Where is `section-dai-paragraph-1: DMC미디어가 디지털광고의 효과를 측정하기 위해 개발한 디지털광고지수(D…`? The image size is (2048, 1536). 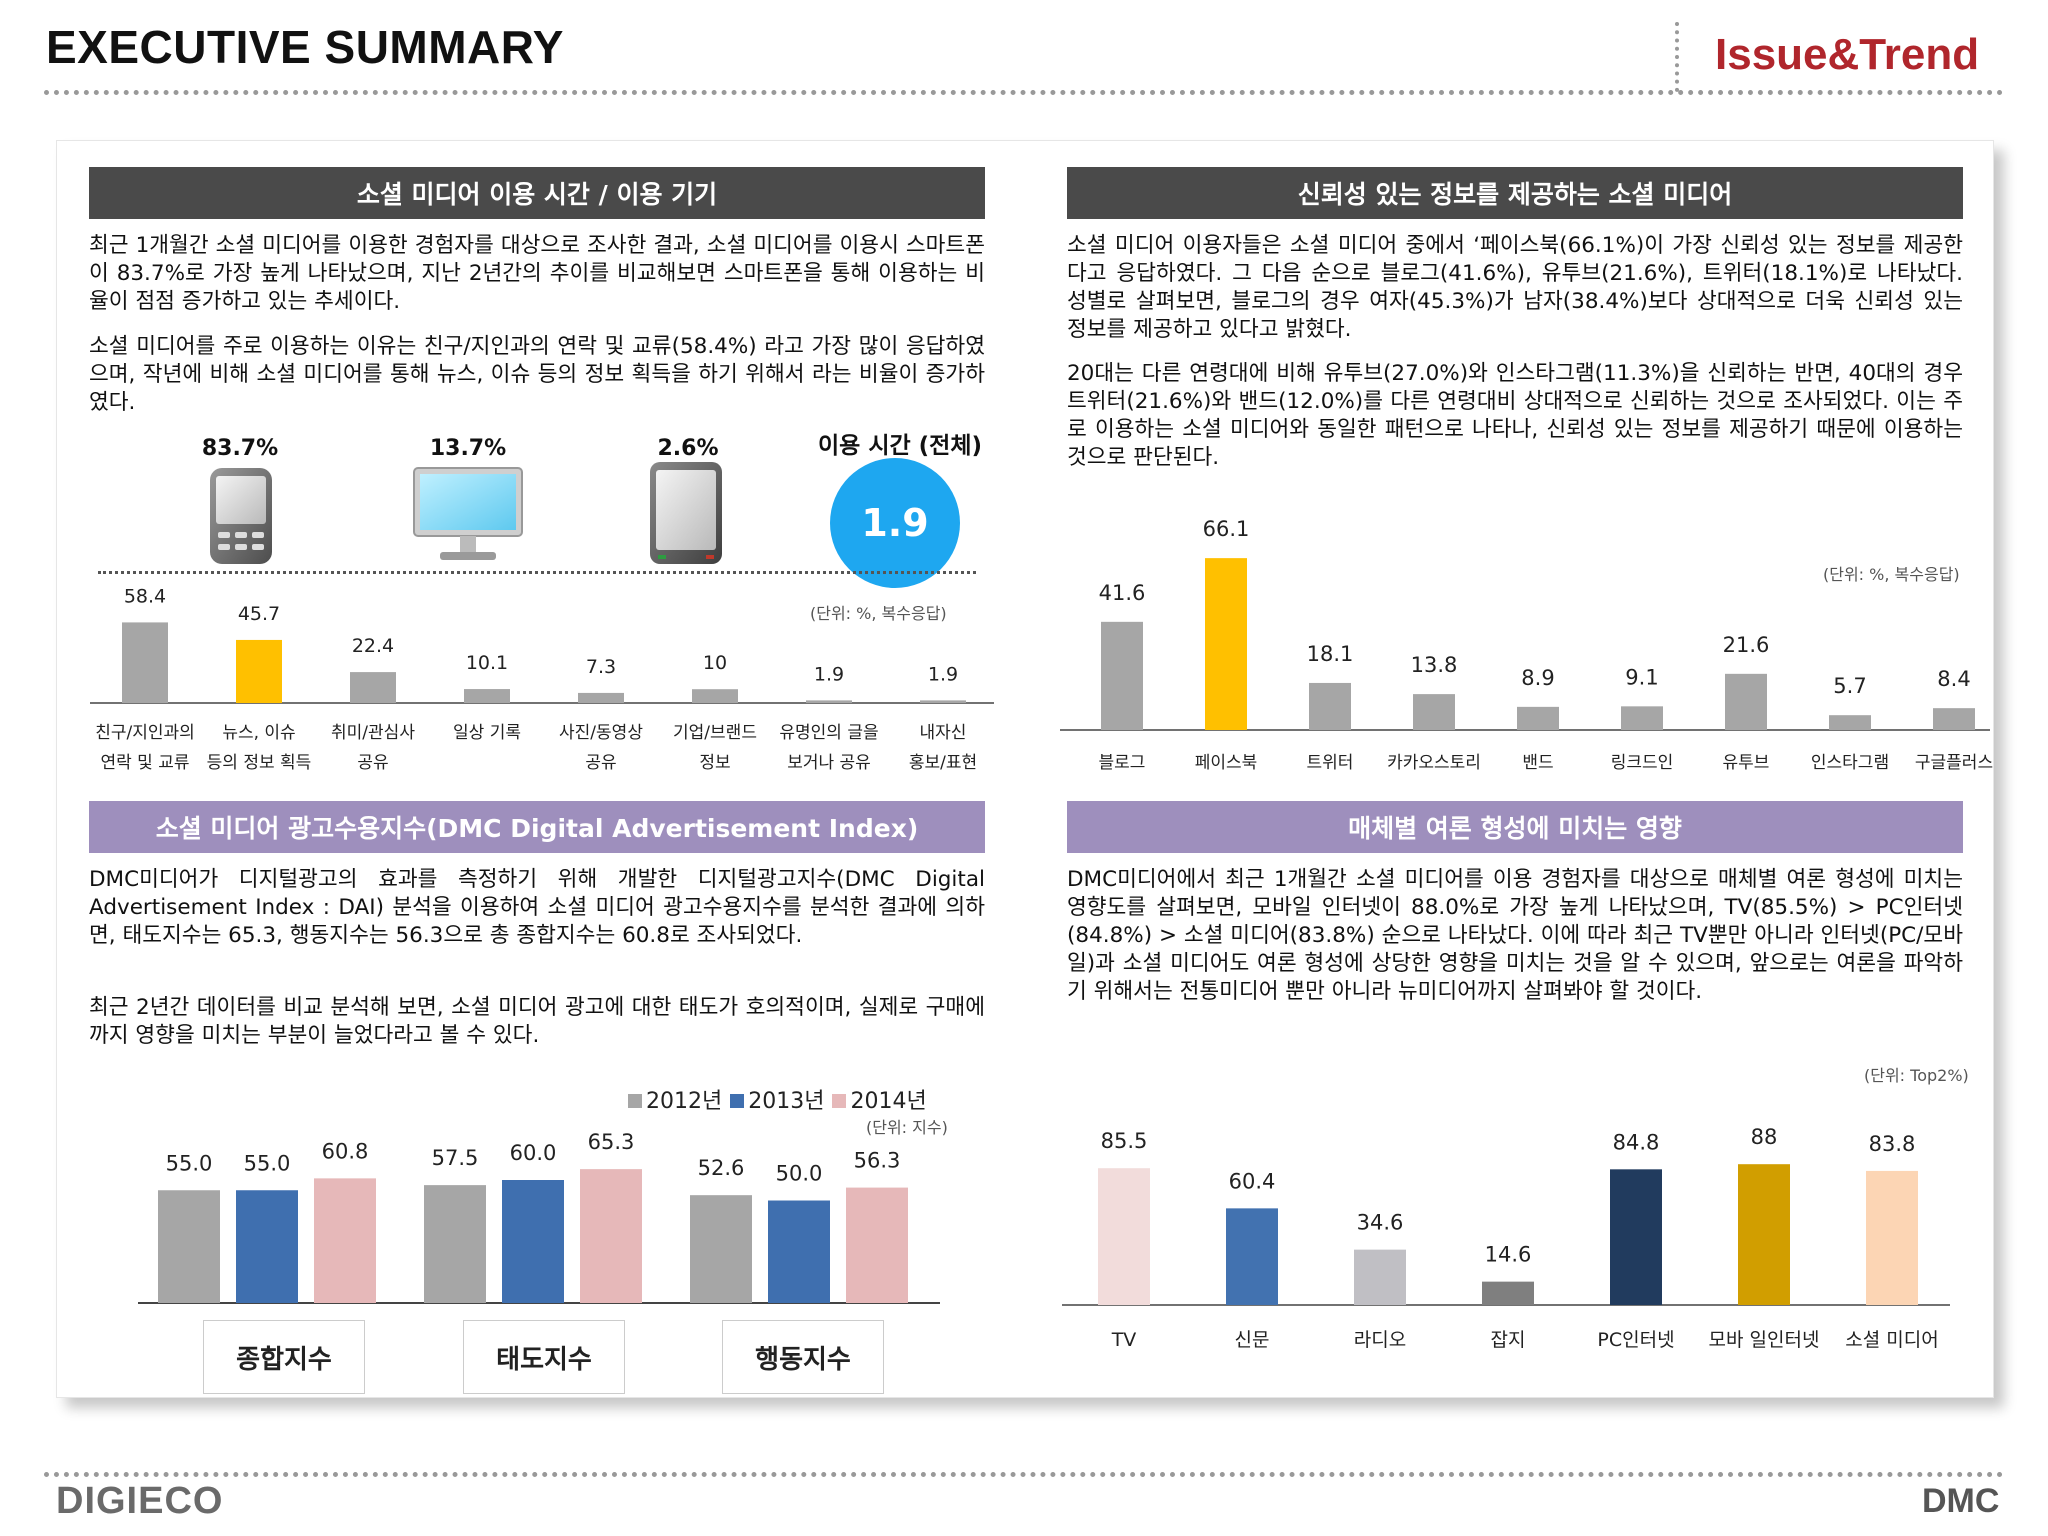
section-dai-paragraph-1: DMC미디어가 디지털광고의 효과를 측정하기 위해 개발한 디지털광고지수(D… is located at coordinates (537, 907).